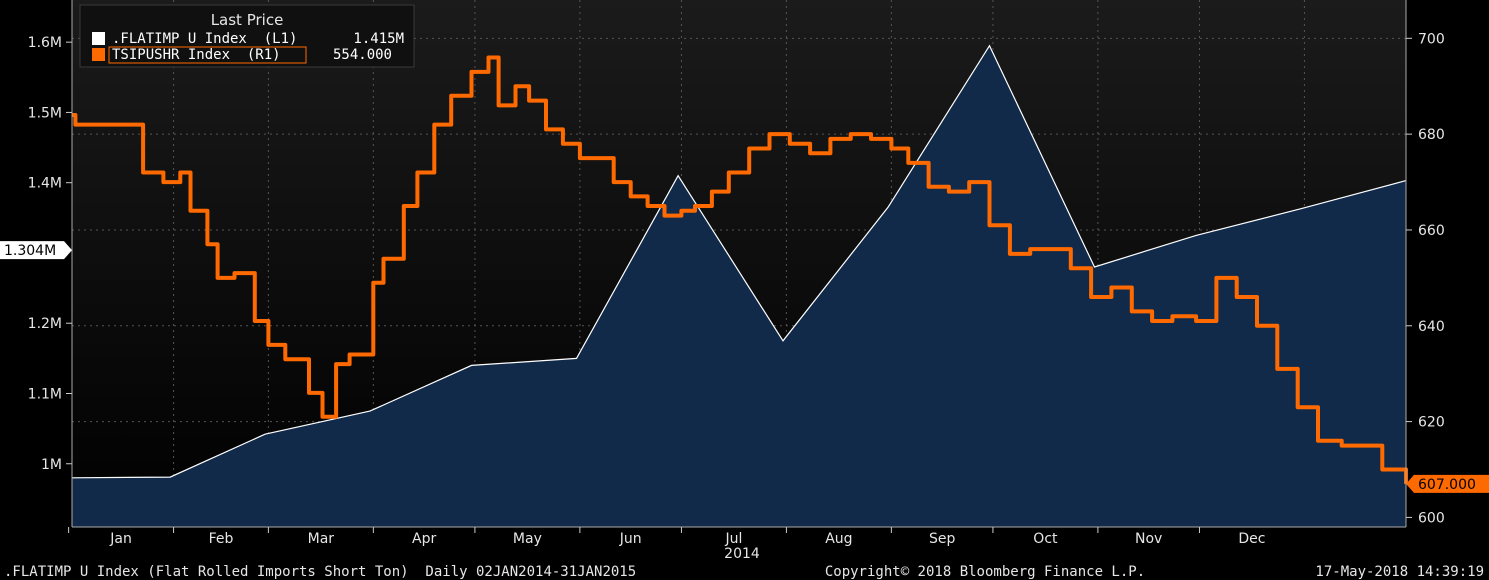 This screenshot has height=580, width=1489. What do you see at coordinates (1431, 518) in the screenshot?
I see `right-tick-label: 600` at bounding box center [1431, 518].